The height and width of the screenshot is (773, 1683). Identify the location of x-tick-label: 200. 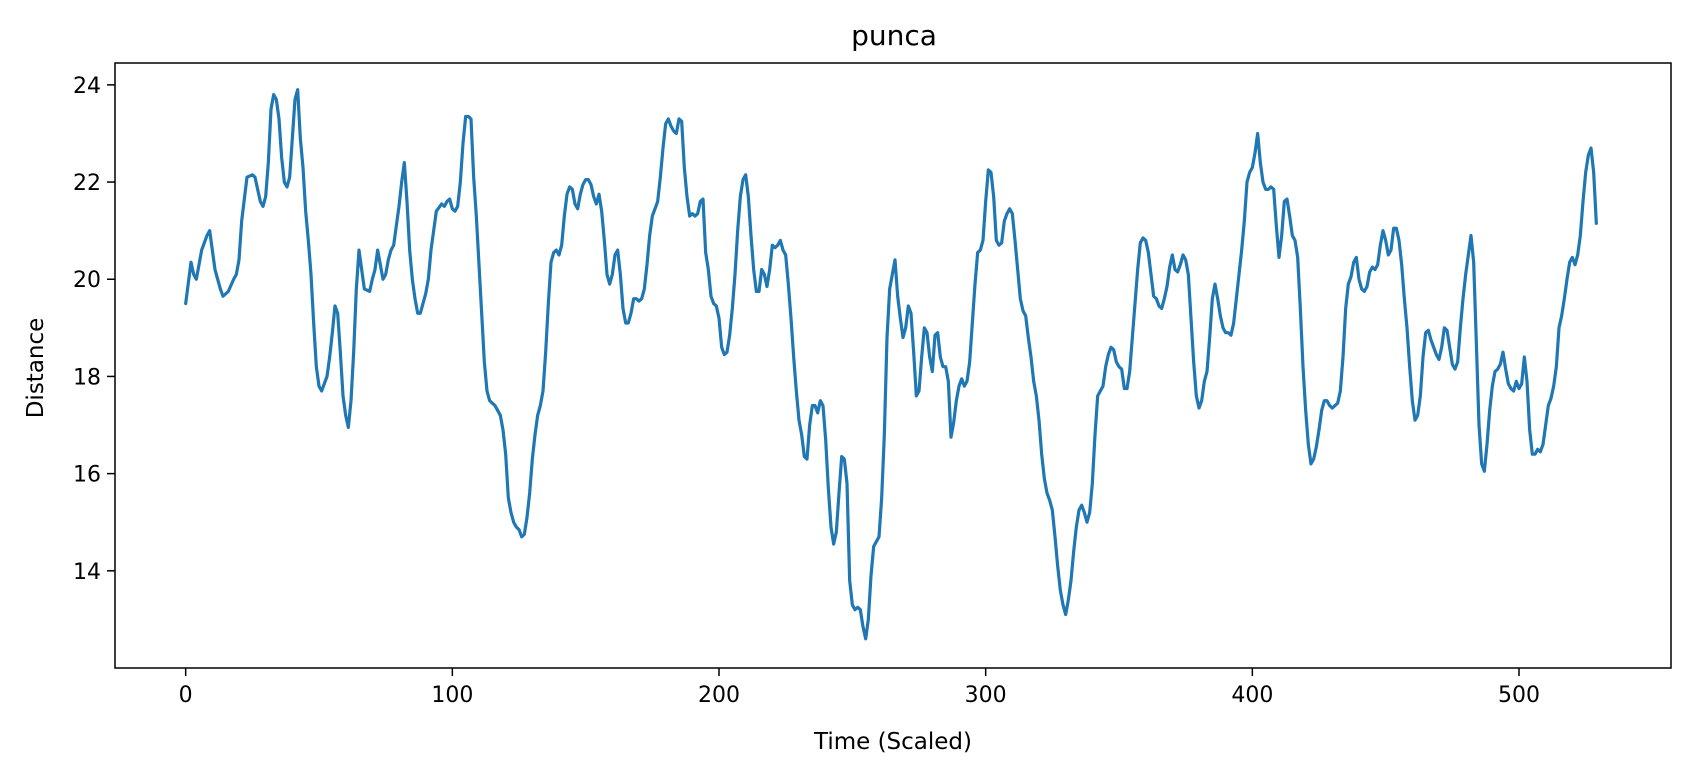
(719, 695).